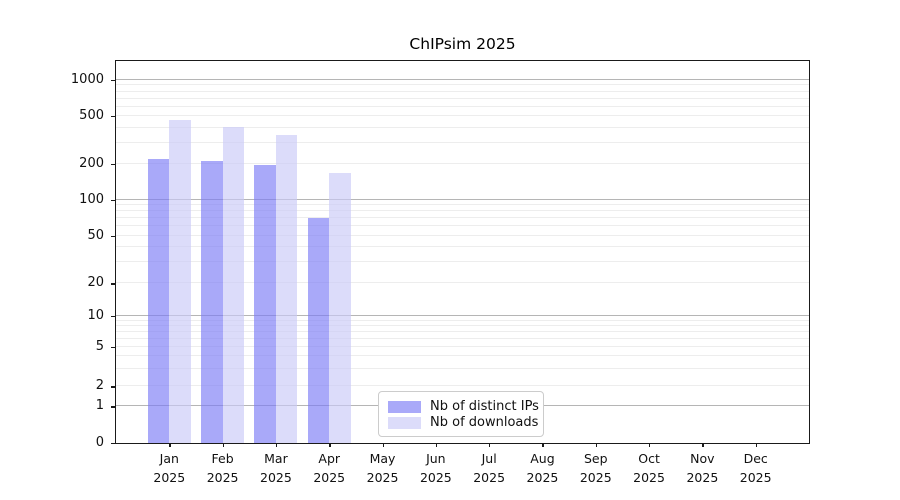  What do you see at coordinates (91, 116) in the screenshot?
I see `y-tick-label: 500` at bounding box center [91, 116].